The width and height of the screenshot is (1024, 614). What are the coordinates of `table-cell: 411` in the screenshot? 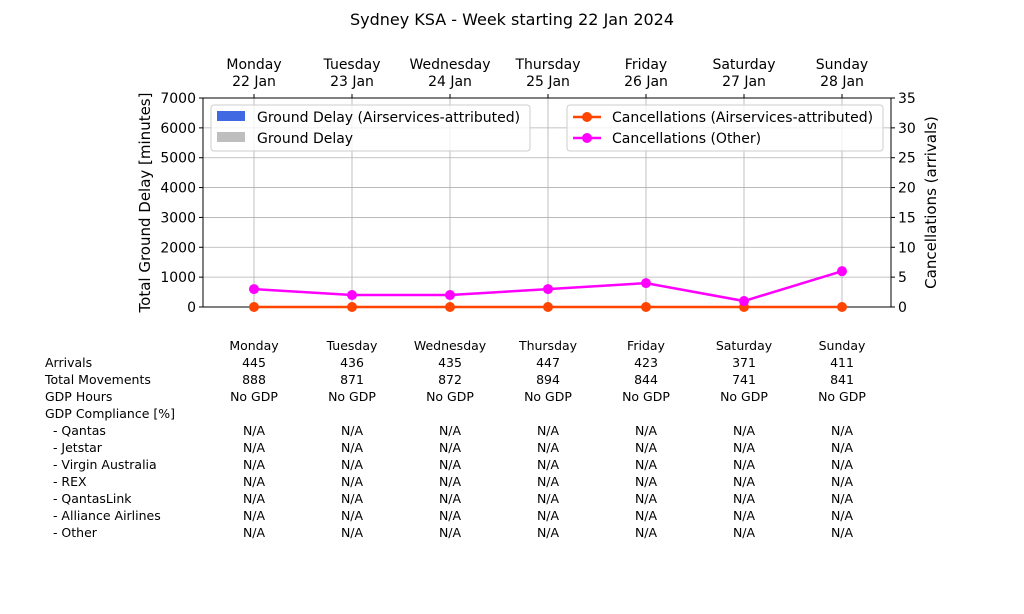 It's located at (842, 362).